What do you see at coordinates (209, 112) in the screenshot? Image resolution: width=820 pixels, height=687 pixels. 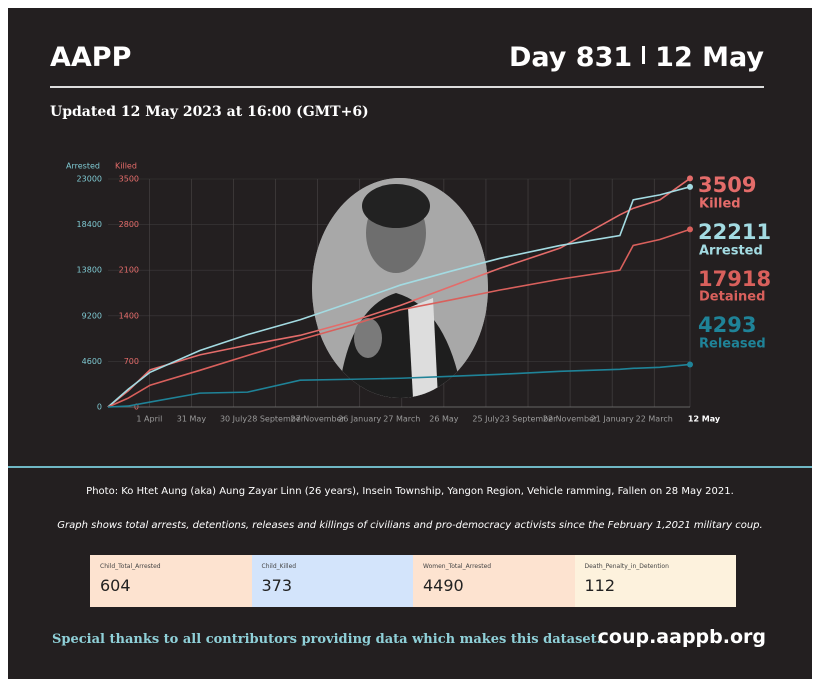 I see `updated: Updated 12 May 2023 at 16:00 (GMT+6)` at bounding box center [209, 112].